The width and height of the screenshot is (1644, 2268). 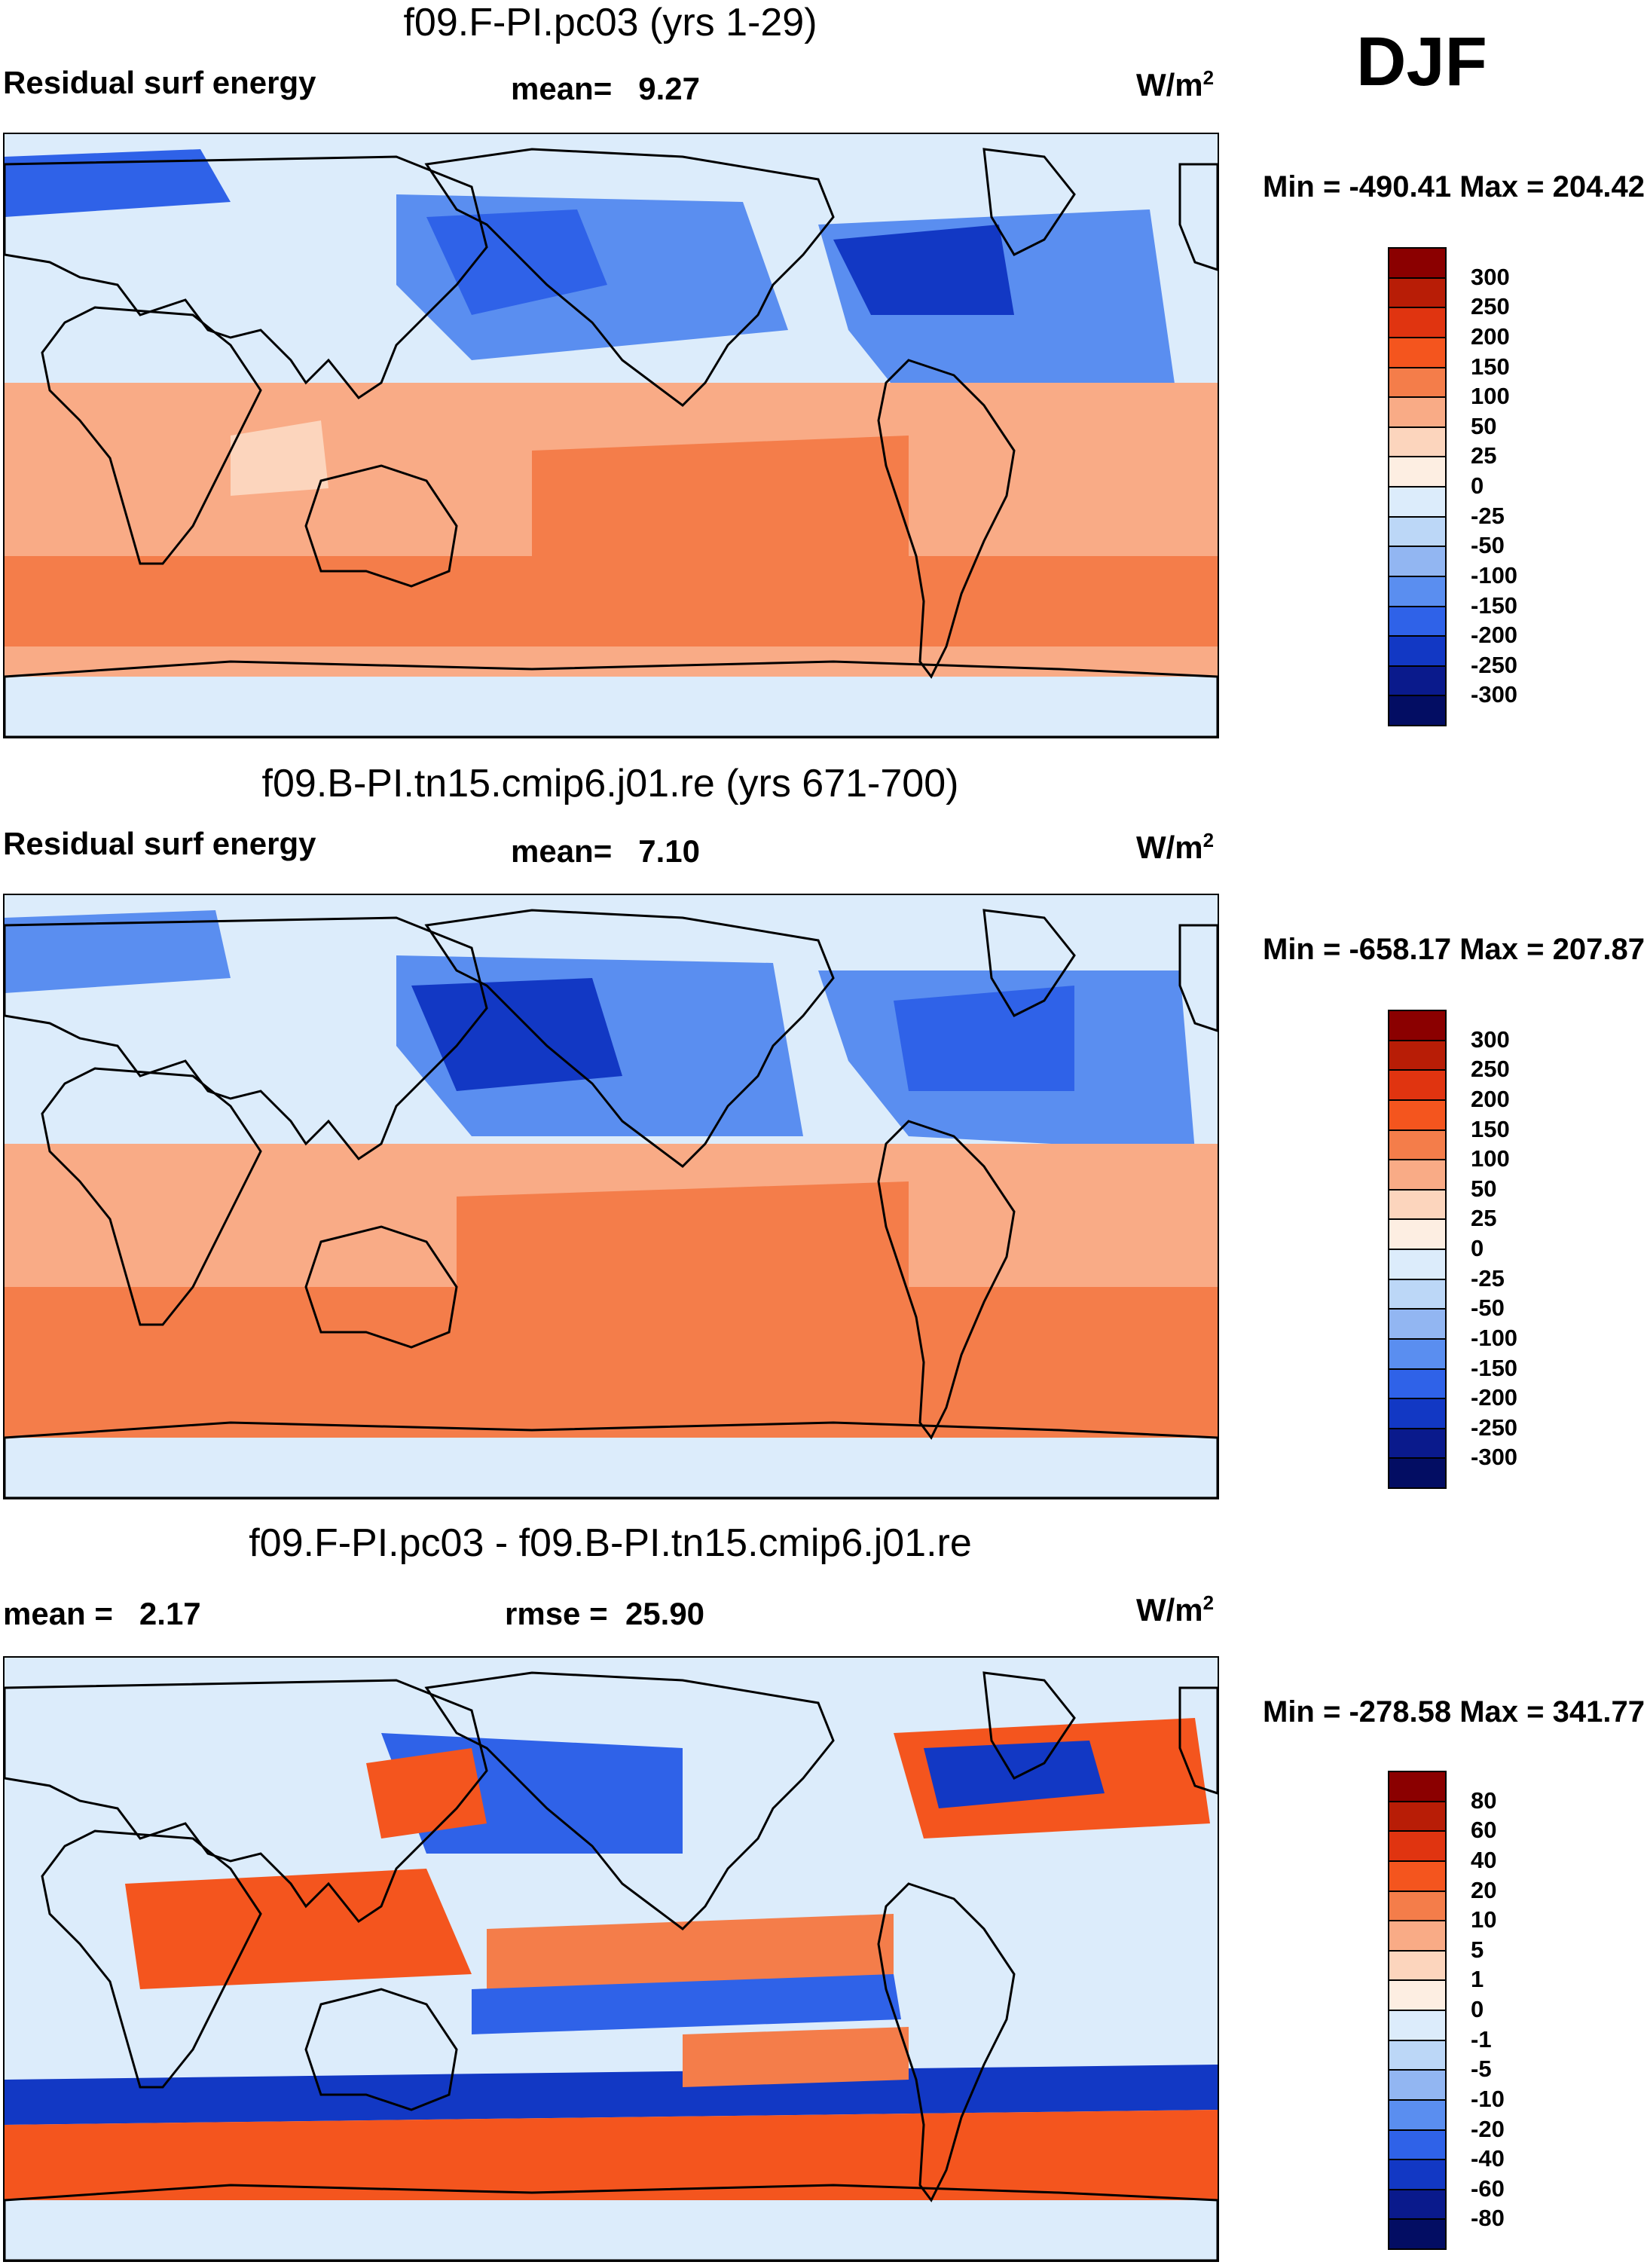 What do you see at coordinates (1453, 1712) in the screenshot?
I see `panel-3-minmax: Min = -278.58 Max = 341.77` at bounding box center [1453, 1712].